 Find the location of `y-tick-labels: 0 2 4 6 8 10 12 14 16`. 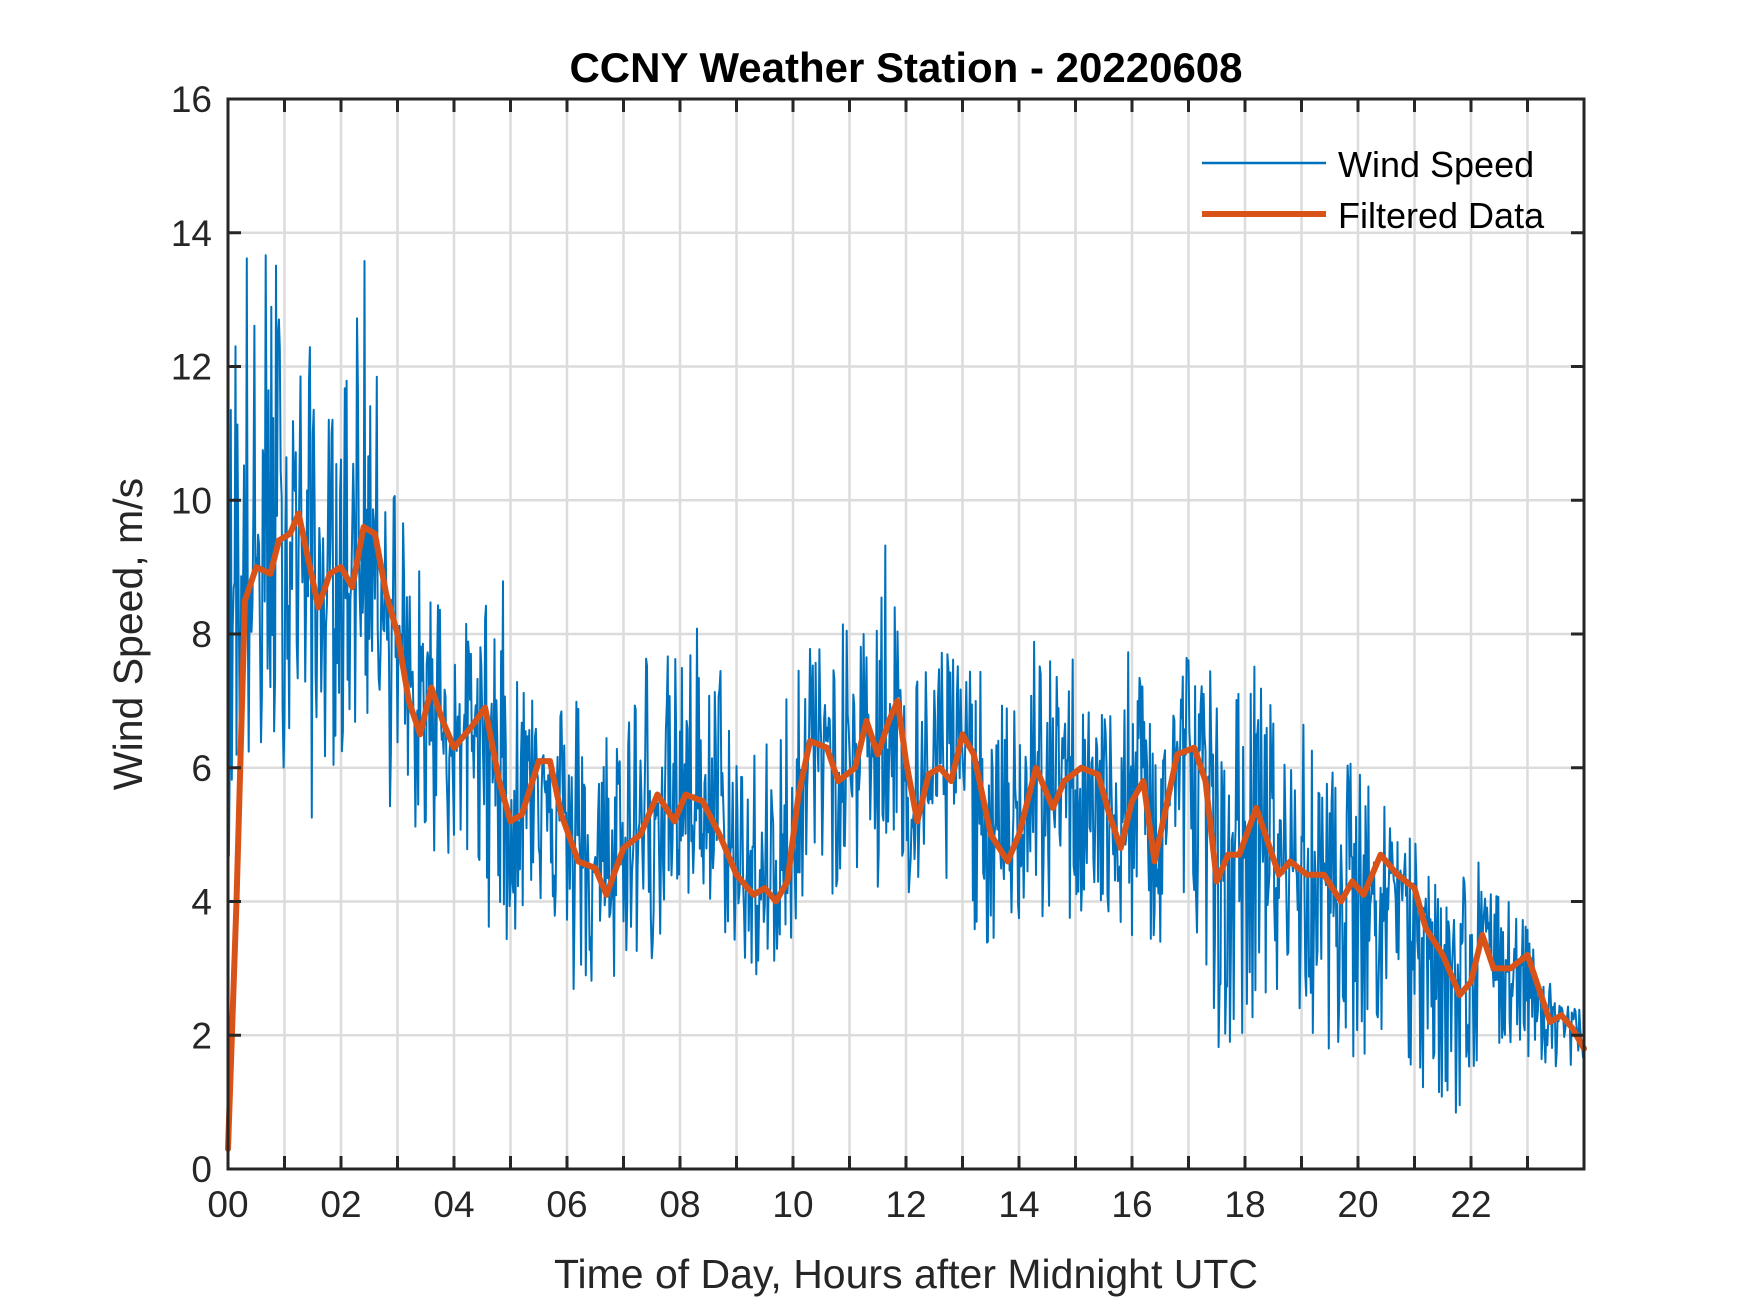

y-tick-labels: 0 2 4 6 8 10 12 14 16 is located at coordinates (191, 634).